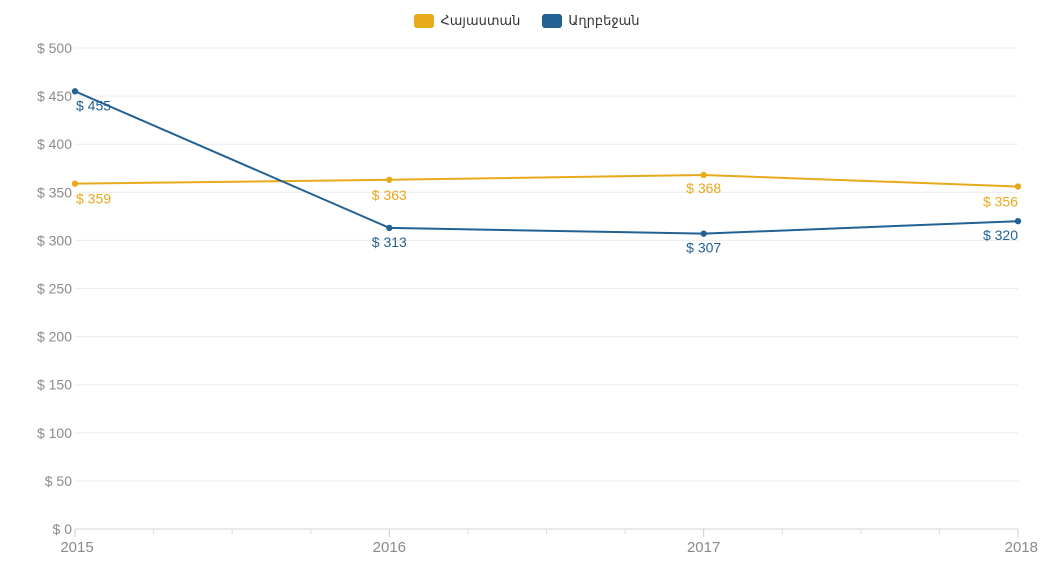 This screenshot has height=565, width=1054. Describe the element at coordinates (552, 21) in the screenshot. I see `legend-swatch-azerbaijan` at that location.